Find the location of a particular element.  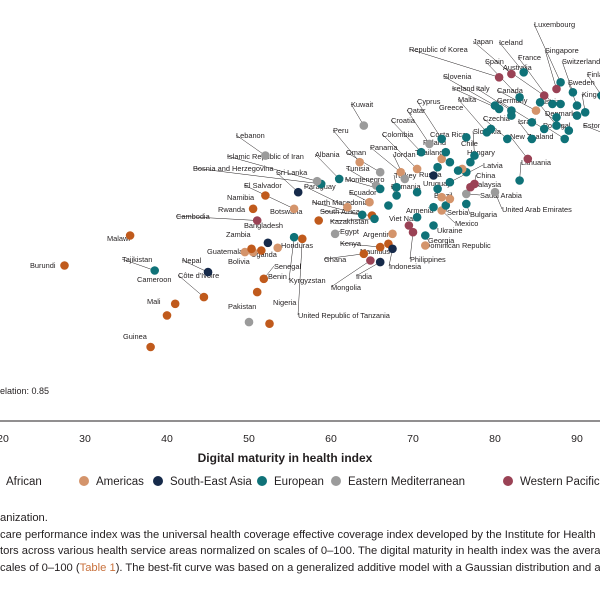

label-lebanon: Lebanon is located at coordinates (250, 135).